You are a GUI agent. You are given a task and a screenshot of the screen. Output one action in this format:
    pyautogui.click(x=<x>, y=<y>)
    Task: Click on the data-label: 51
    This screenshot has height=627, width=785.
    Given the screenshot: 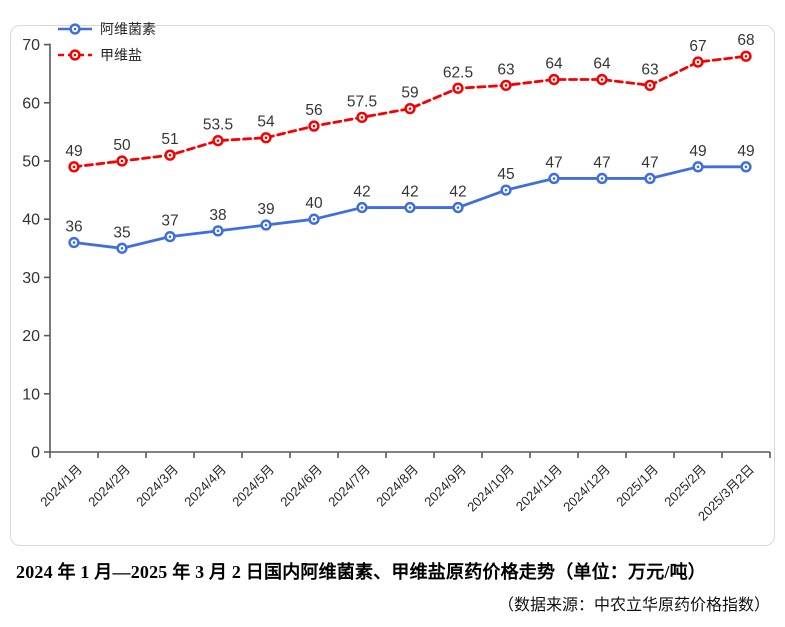 What is the action you would take?
    pyautogui.click(x=169, y=139)
    